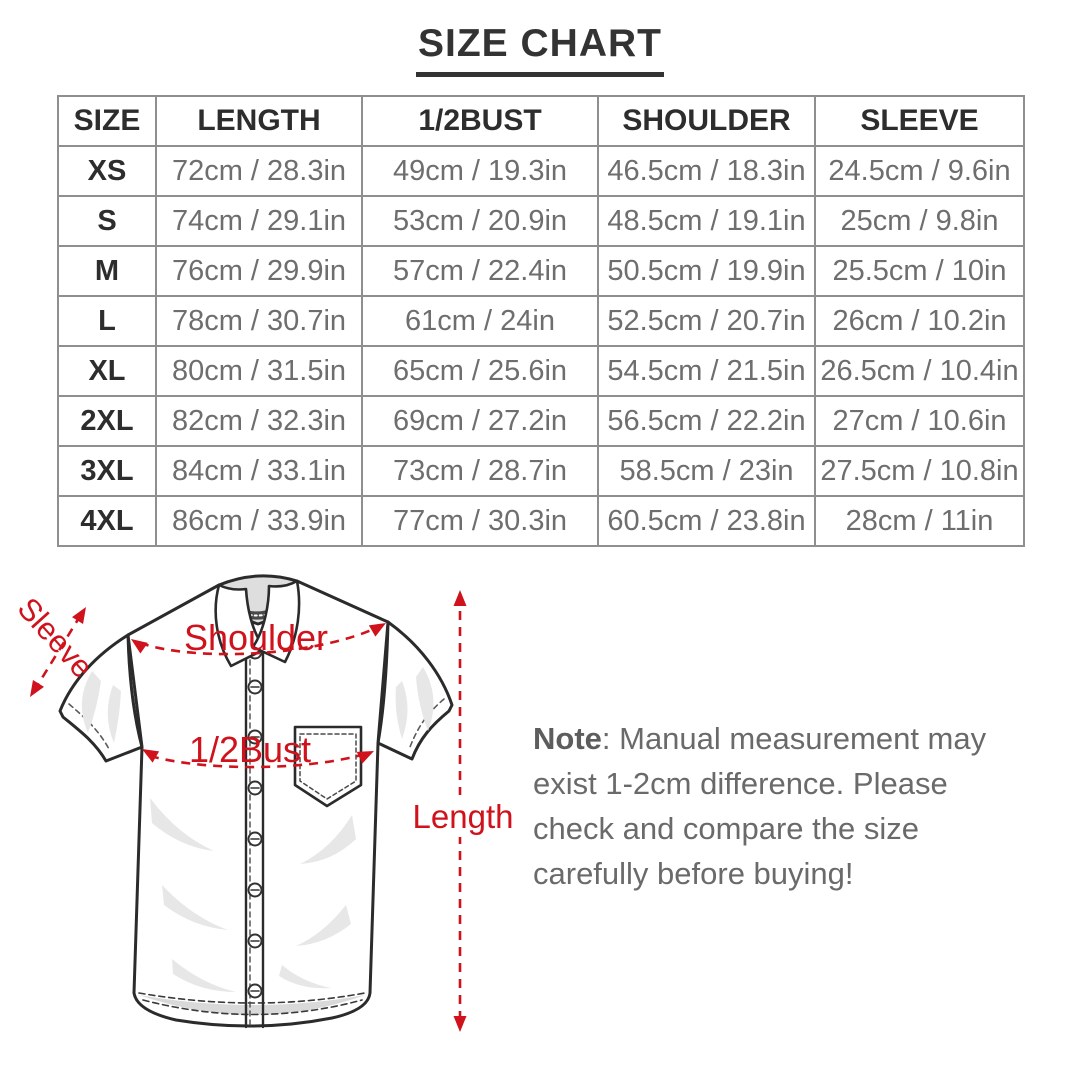 The height and width of the screenshot is (1080, 1080). I want to click on measurement-cell: 24.5cm / 9.6in, so click(919, 171).